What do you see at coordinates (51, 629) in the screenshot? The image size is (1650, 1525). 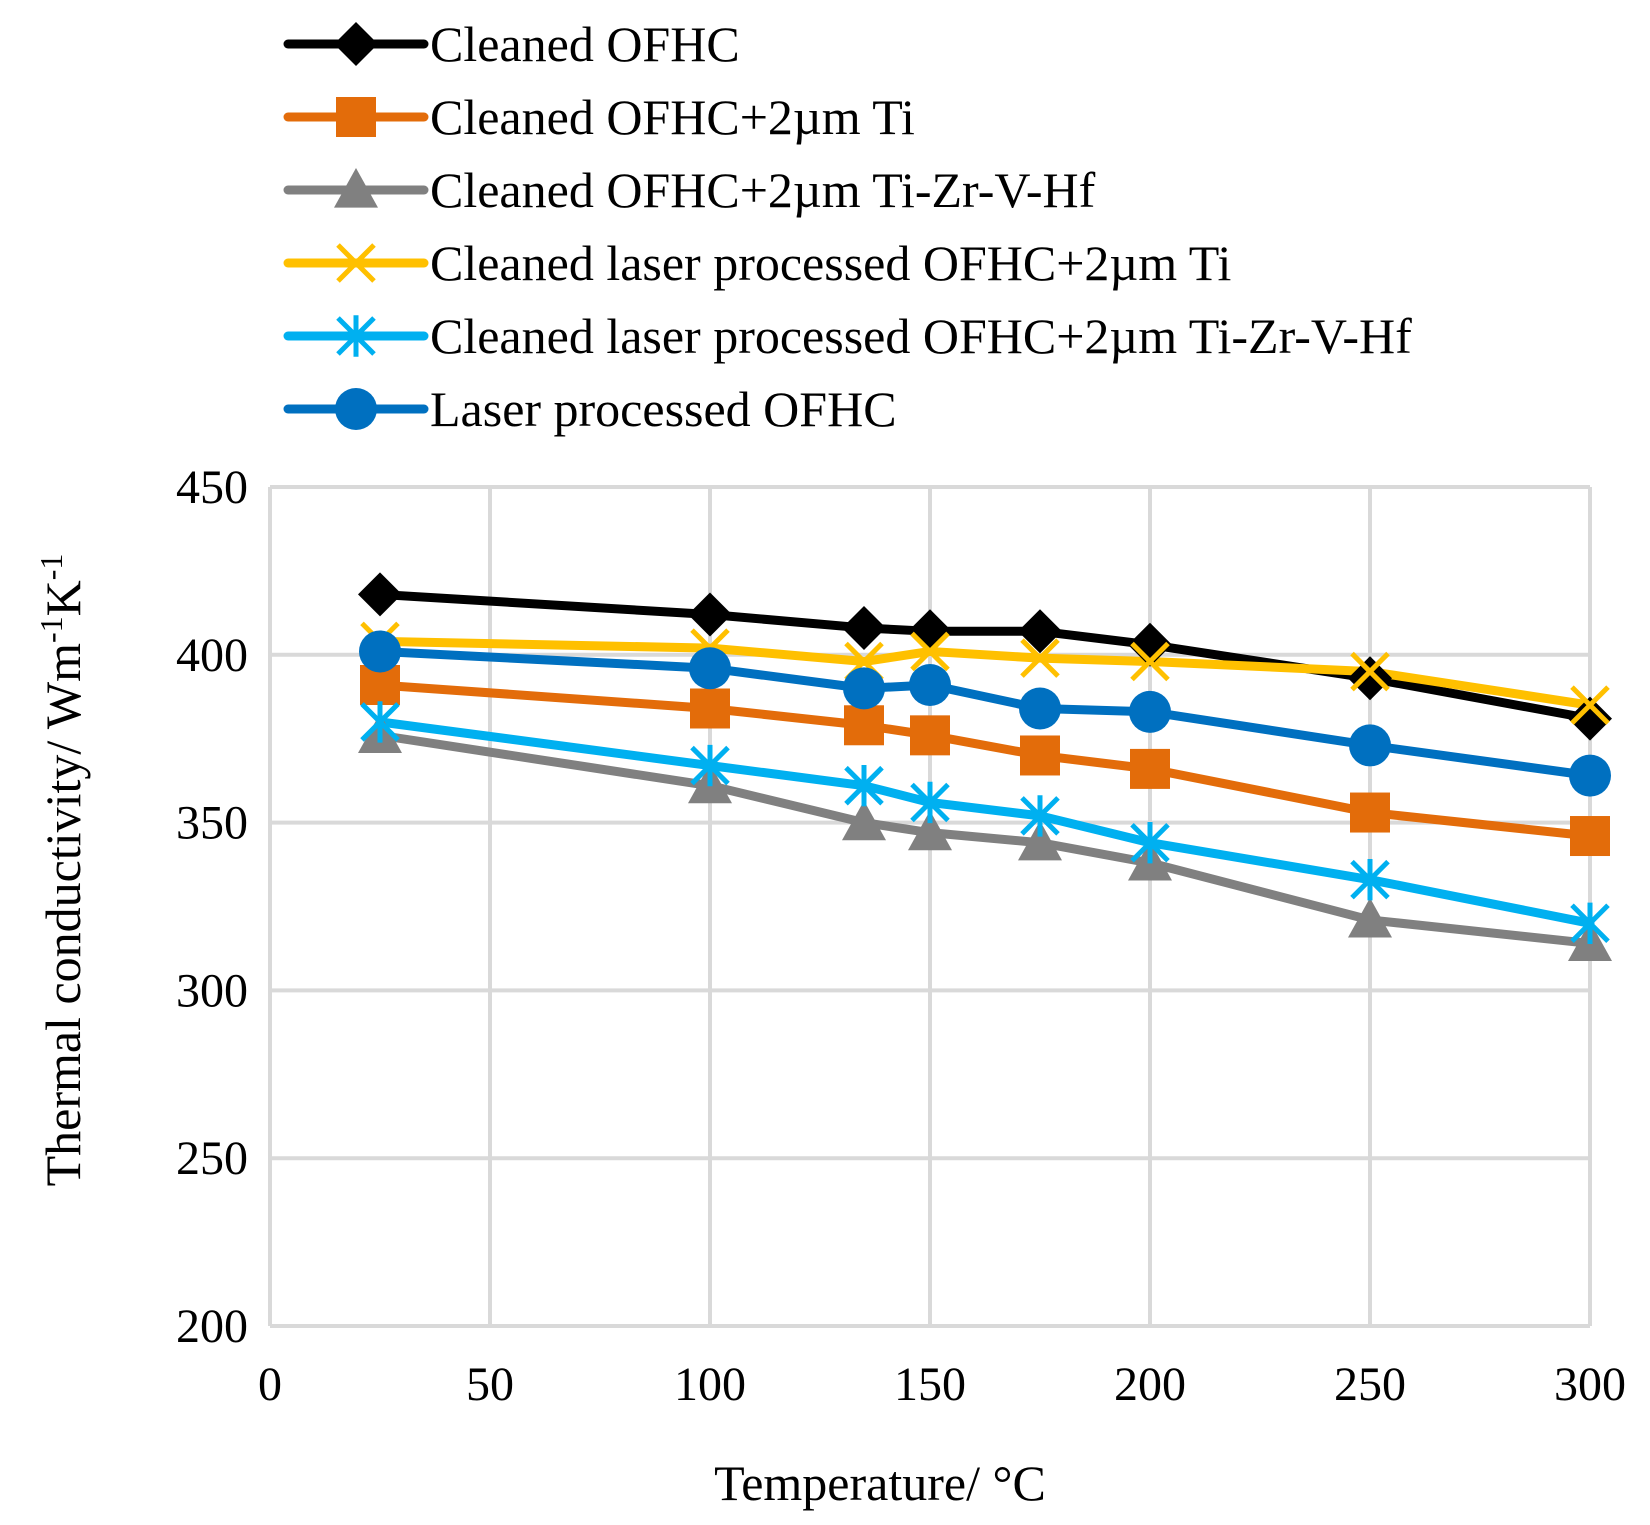 I see `y-axis-title-exp1: -1` at bounding box center [51, 629].